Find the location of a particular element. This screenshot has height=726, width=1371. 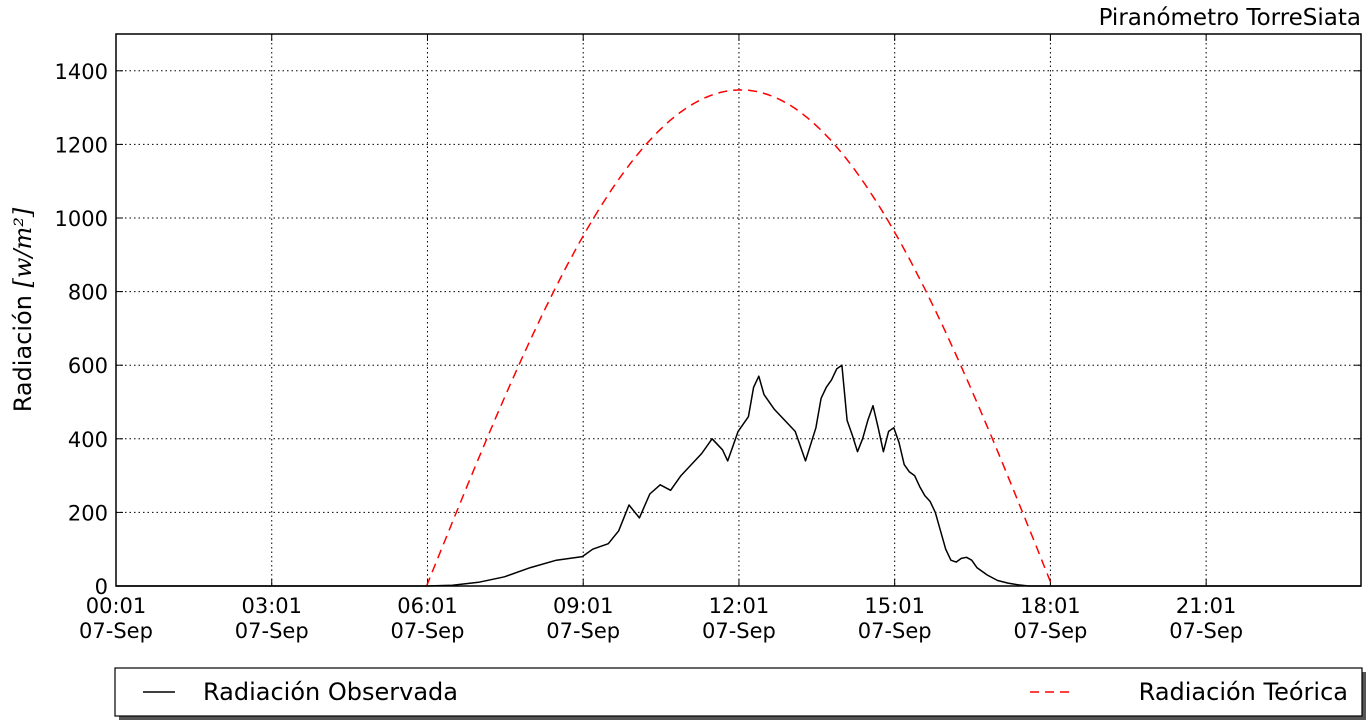

x-tick-label-time: 18:01 is located at coordinates (1050, 606).